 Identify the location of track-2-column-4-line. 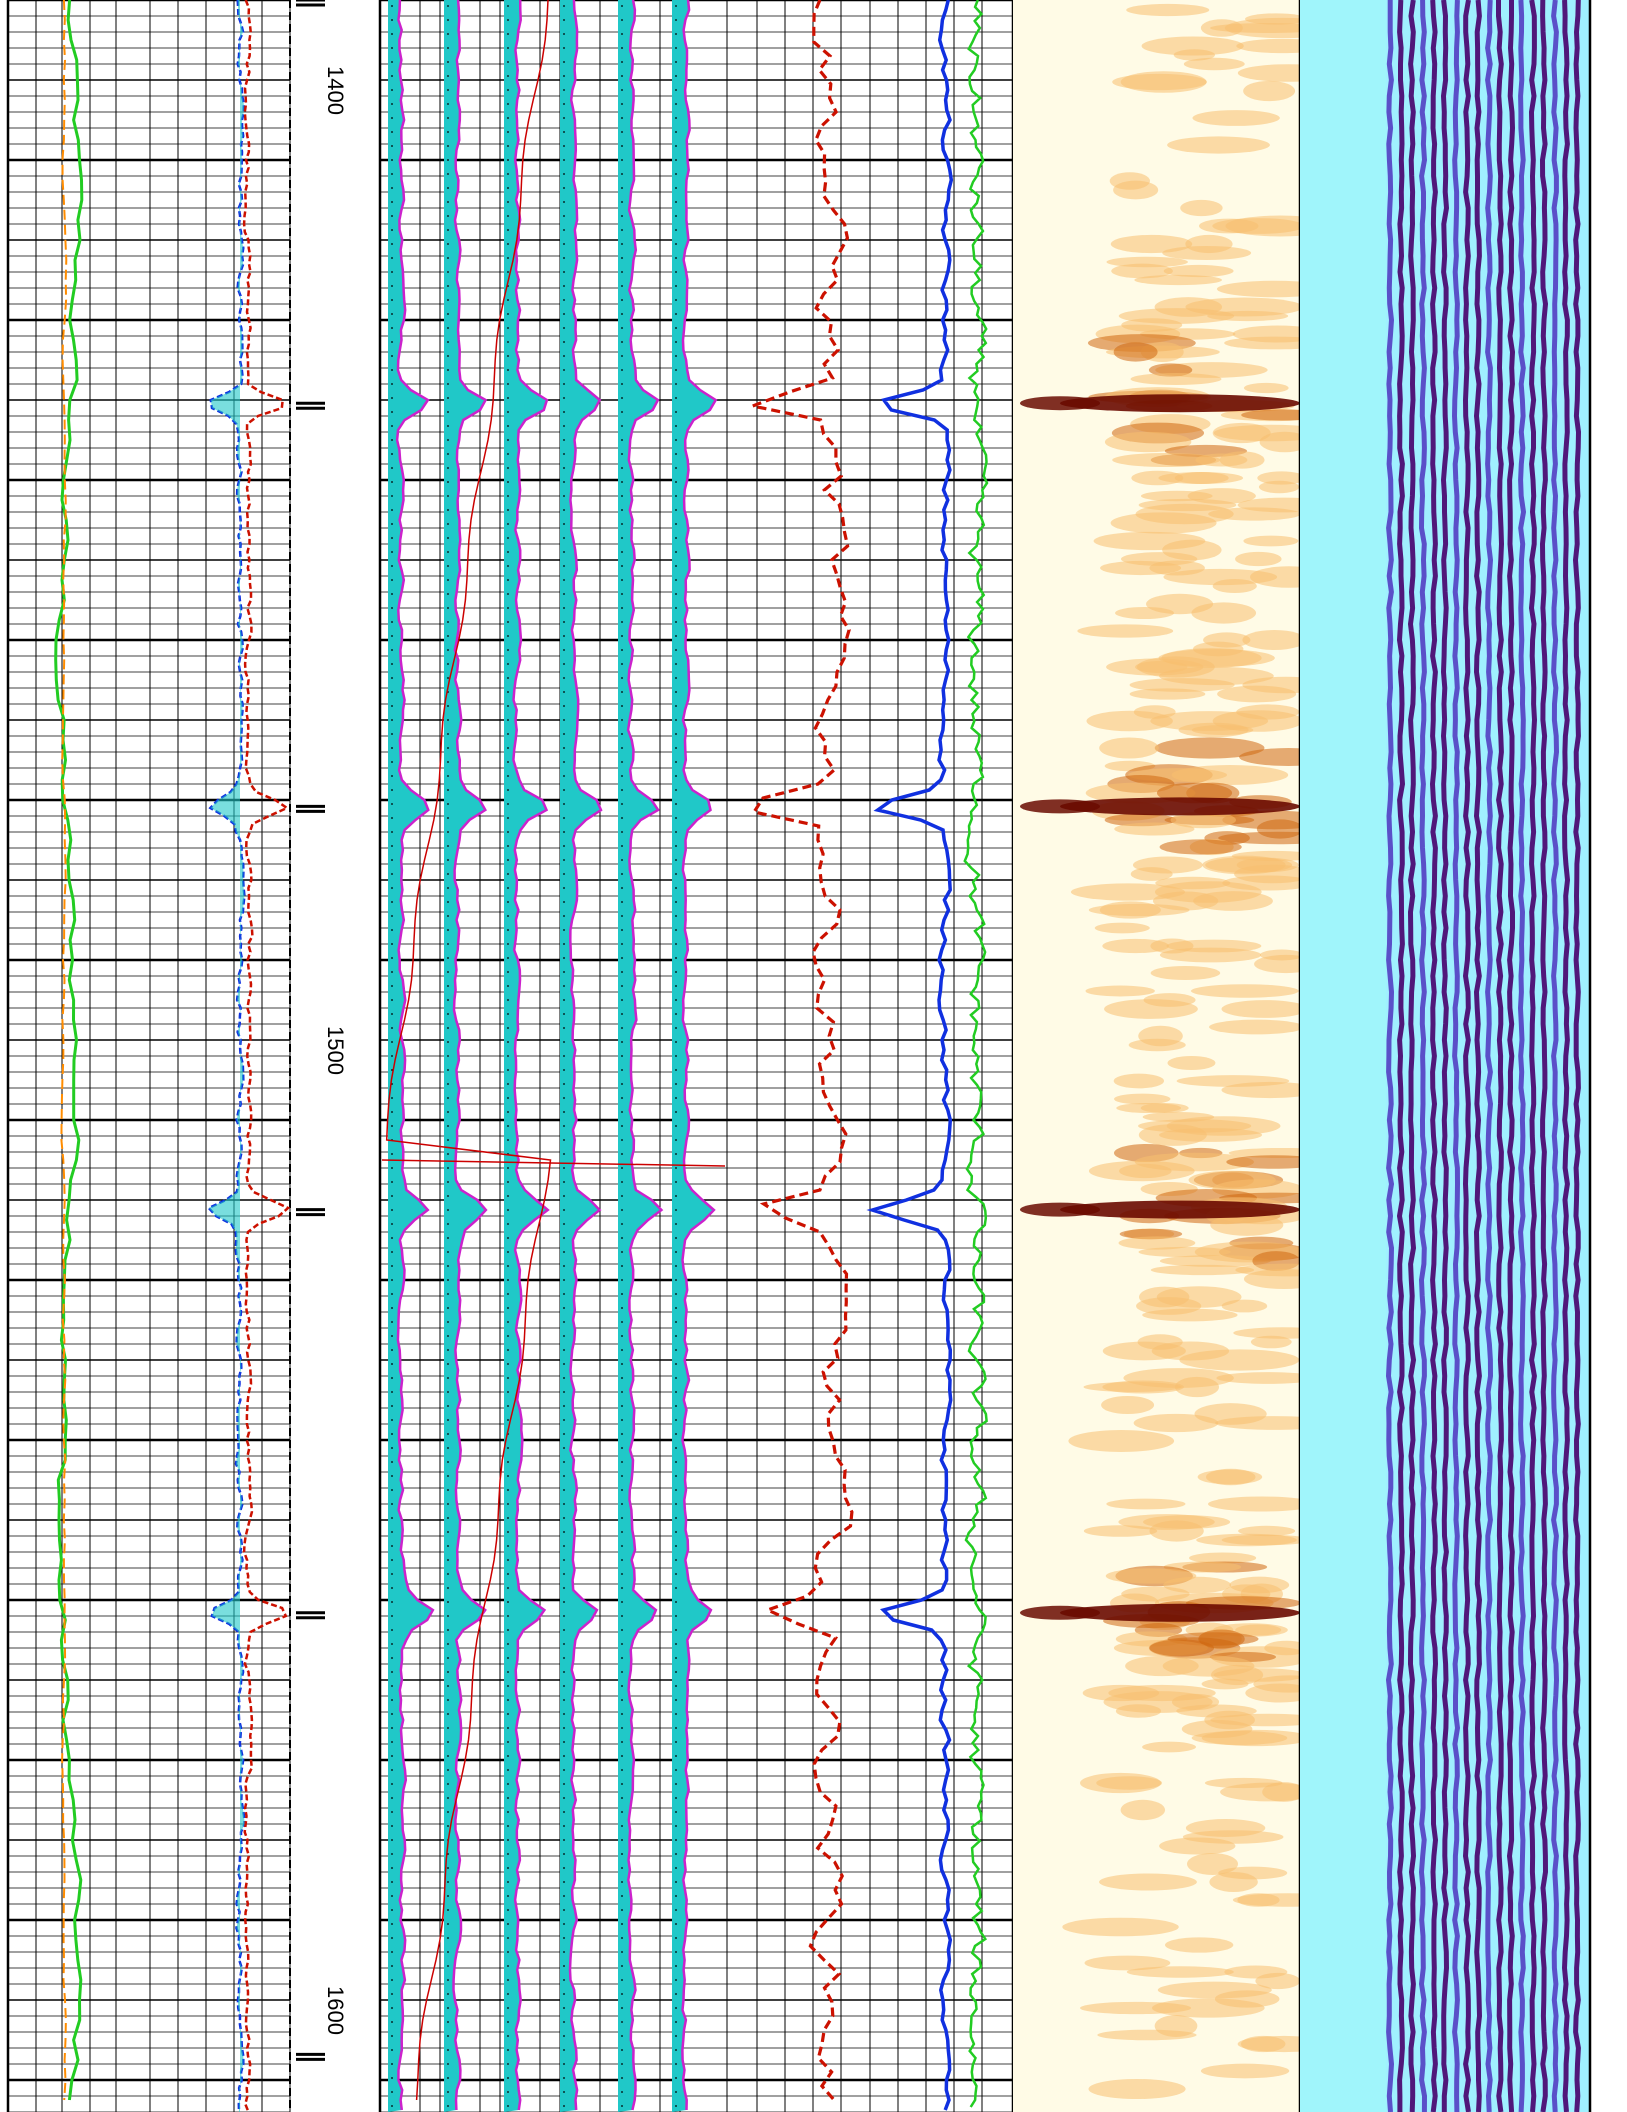
(645, 1055).